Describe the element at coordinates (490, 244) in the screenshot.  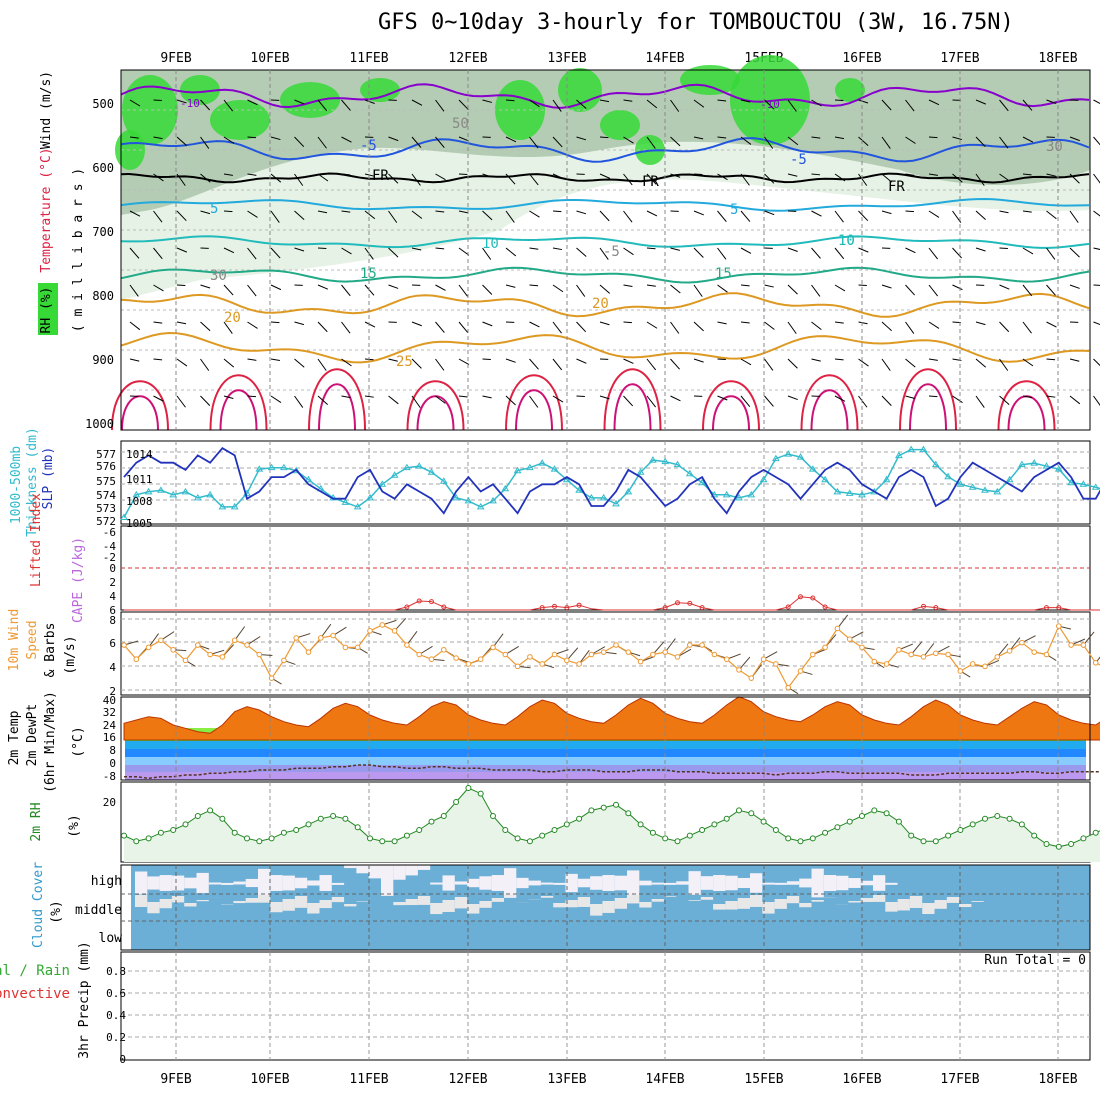
I see `contour-label: 10` at that location.